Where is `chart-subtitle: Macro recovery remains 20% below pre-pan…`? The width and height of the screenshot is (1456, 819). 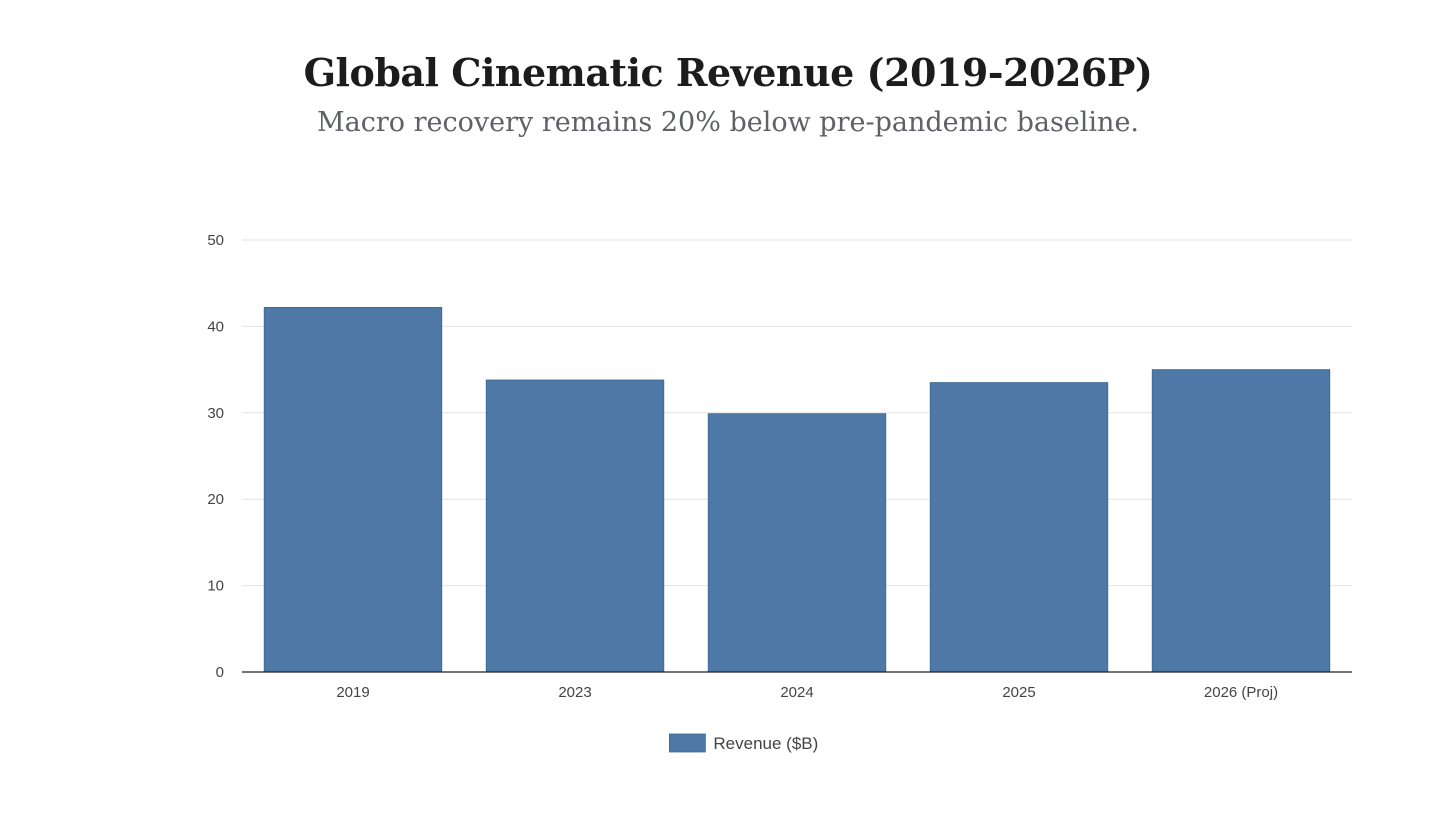 chart-subtitle: Macro recovery remains 20% below pre-pan… is located at coordinates (728, 122).